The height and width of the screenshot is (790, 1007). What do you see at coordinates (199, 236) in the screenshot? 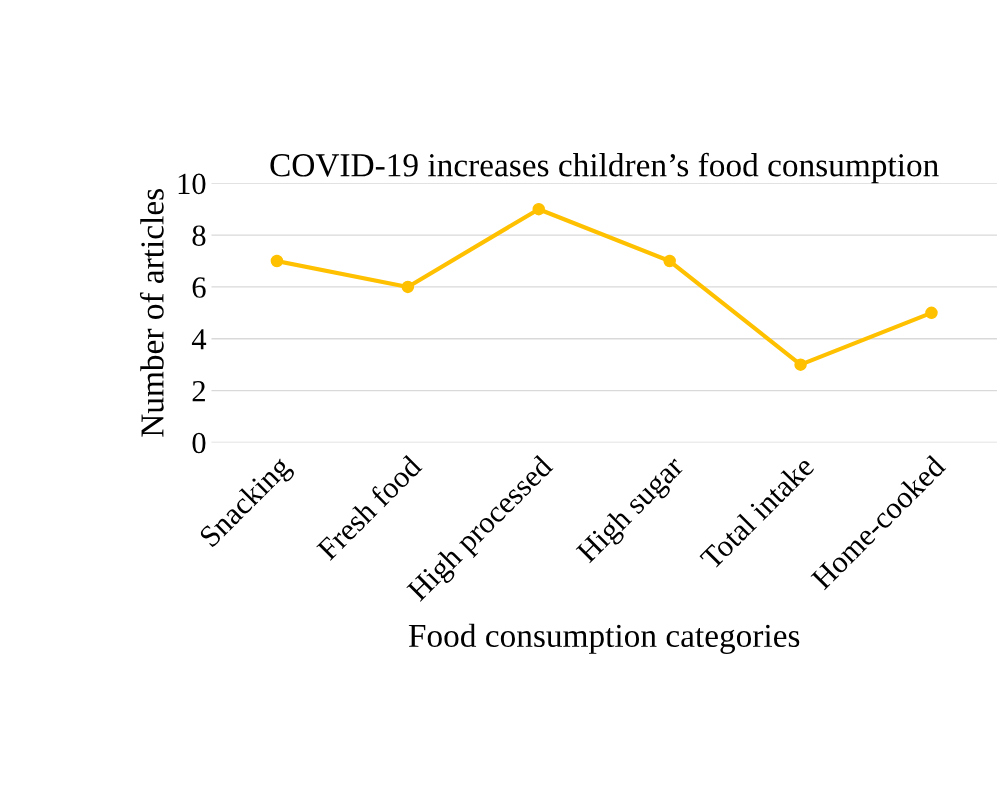
I see `y-tick-label: 8` at bounding box center [199, 236].